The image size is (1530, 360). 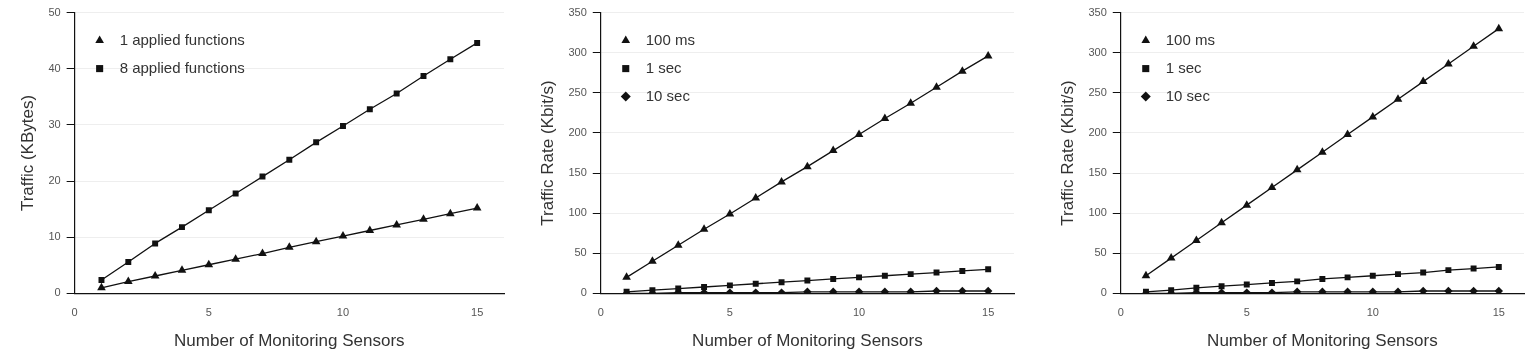 What do you see at coordinates (54, 67) in the screenshot?
I see `y-tick-label: 40` at bounding box center [54, 67].